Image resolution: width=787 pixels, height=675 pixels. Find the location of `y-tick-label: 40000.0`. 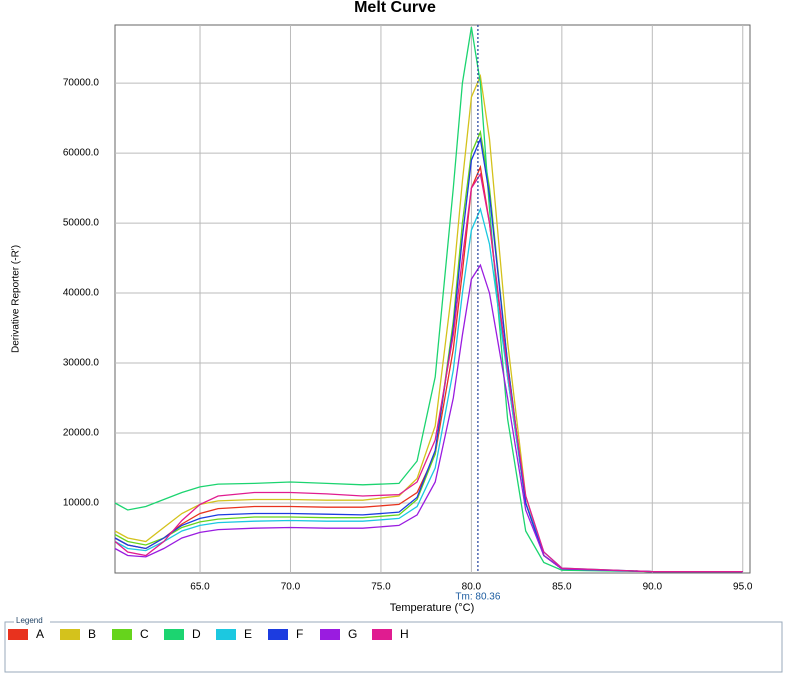

y-tick-label: 40000.0 is located at coordinates (81, 293).